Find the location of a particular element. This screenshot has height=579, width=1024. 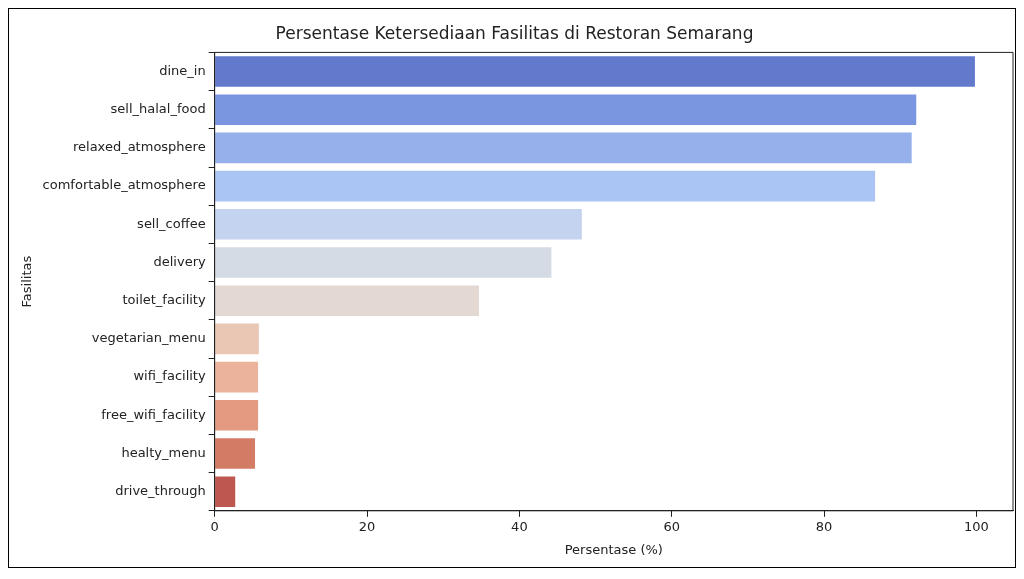

y-tick-label: toilet_facility is located at coordinates (164, 300).